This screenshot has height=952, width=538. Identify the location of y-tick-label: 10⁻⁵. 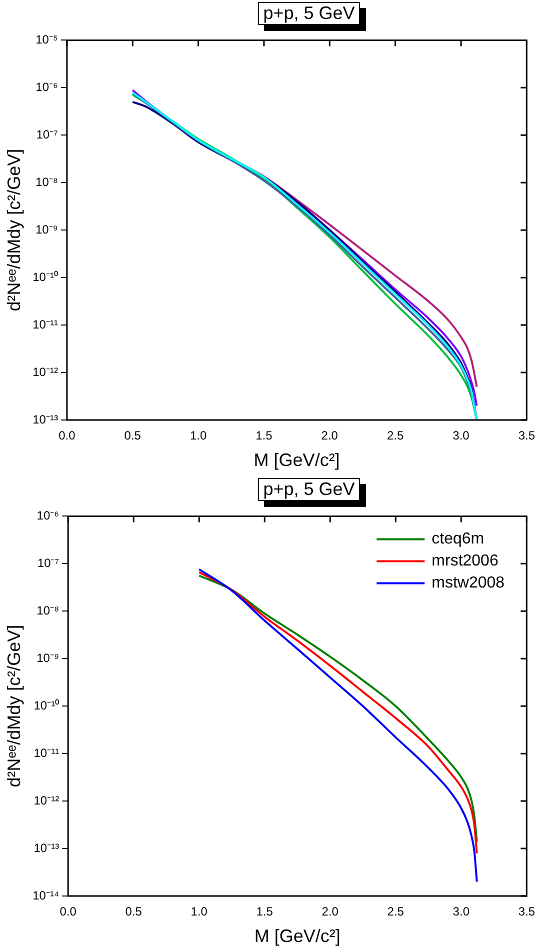
(47, 39).